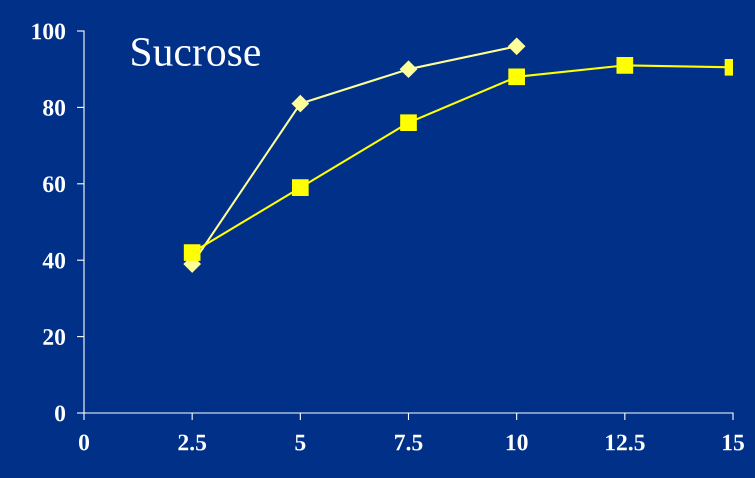  I want to click on y-tick-label: 0, so click(60, 413).